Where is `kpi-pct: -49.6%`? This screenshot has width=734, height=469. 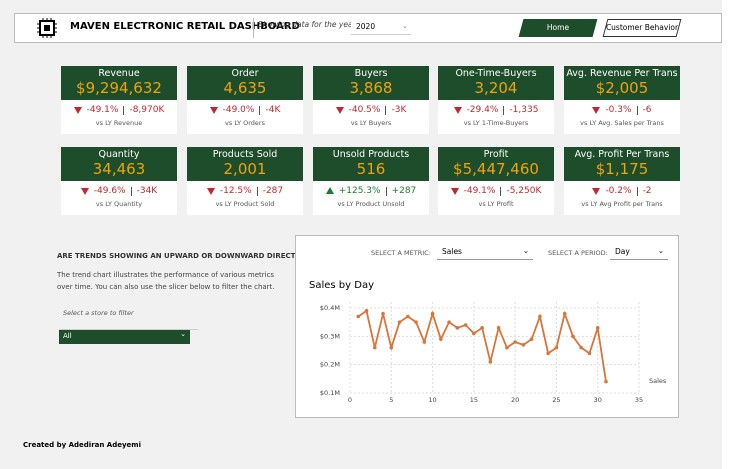
kpi-pct: -49.6% is located at coordinates (109, 191).